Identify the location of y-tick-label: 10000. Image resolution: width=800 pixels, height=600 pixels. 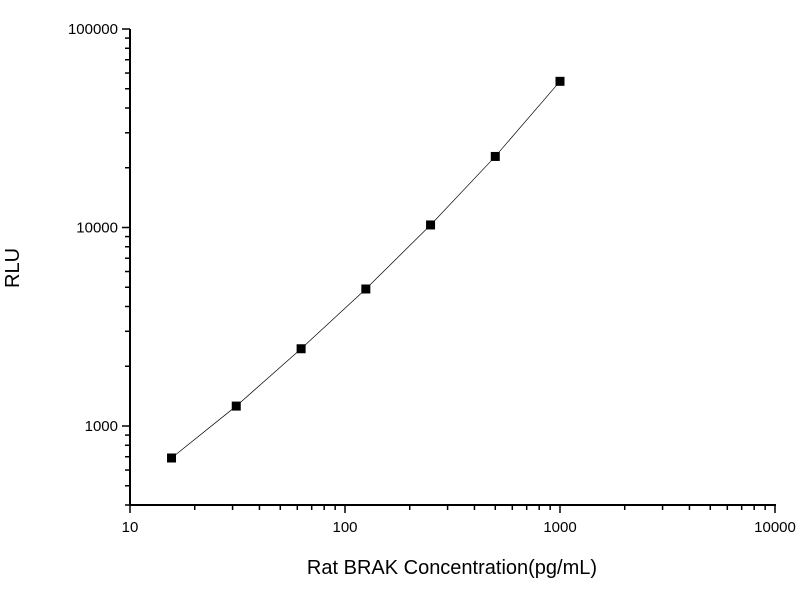
(97, 228).